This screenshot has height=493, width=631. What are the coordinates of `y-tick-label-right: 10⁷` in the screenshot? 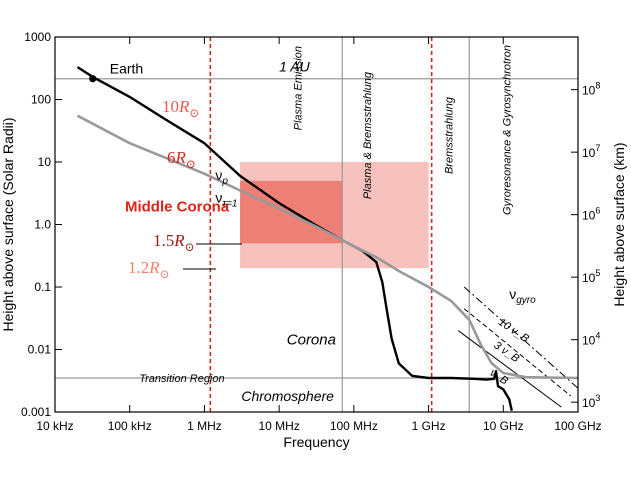 It's located at (591, 151).